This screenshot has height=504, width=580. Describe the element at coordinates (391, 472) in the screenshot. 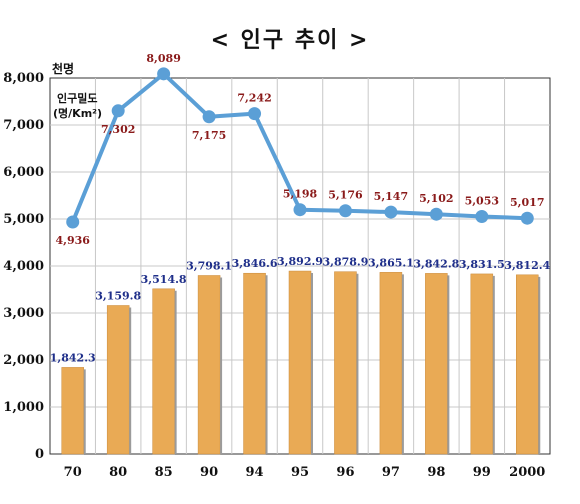

I see `x-tick-label: 97` at that location.